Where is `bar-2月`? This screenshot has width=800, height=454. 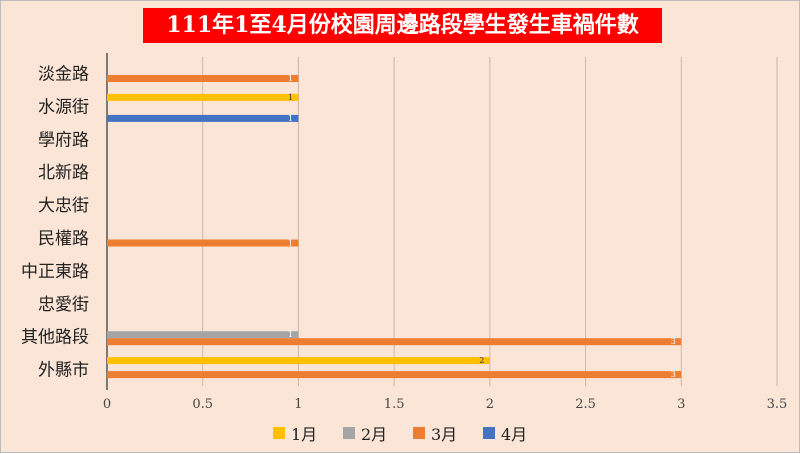 bar-2月 is located at coordinates (203, 335).